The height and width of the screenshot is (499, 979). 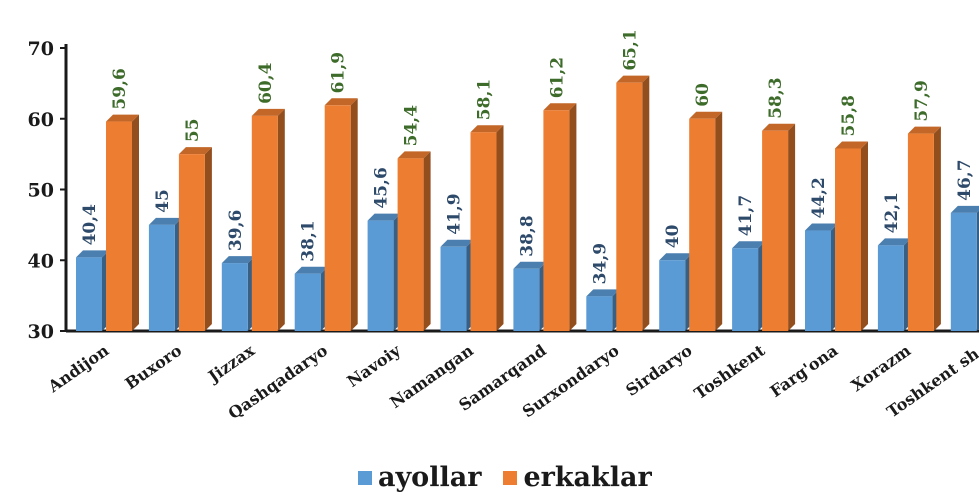 What do you see at coordinates (412, 126) in the screenshot?
I see `data-label-erkaklar: 54,4` at bounding box center [412, 126].